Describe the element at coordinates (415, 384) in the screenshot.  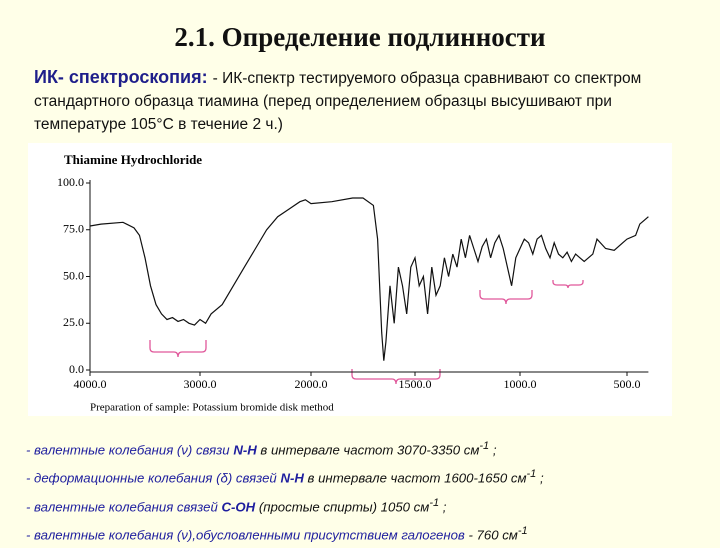
I see `x-tick-label: 1500.0` at that location.